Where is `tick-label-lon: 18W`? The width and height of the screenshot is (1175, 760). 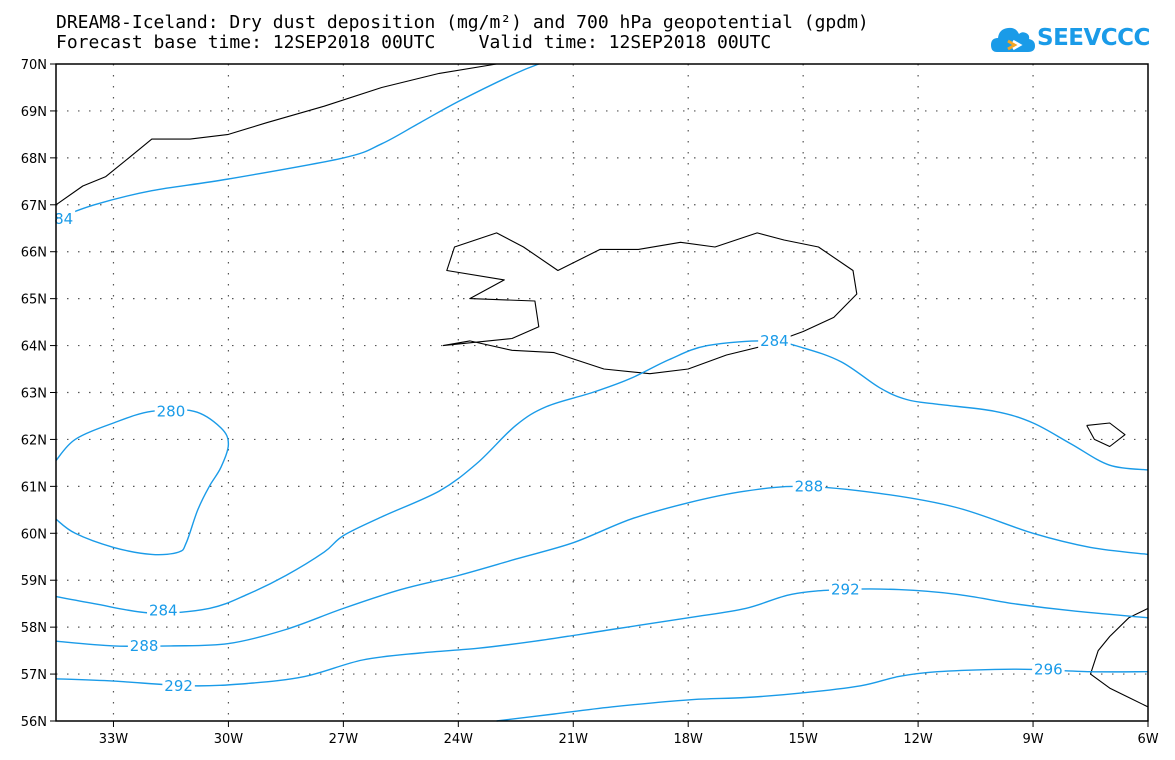
tick-label-lon: 18W is located at coordinates (689, 739).